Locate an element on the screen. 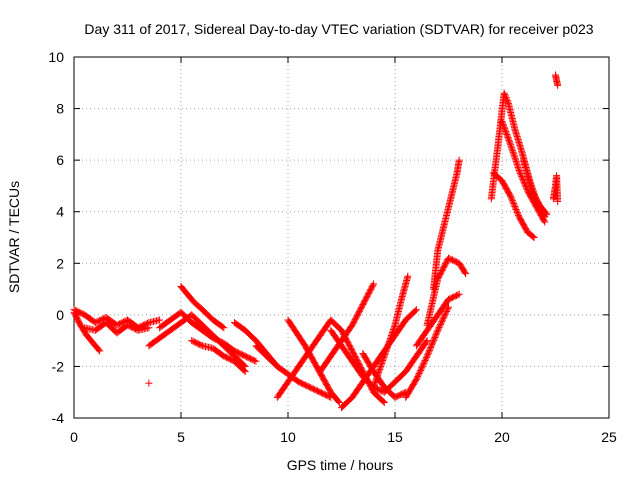 This screenshot has width=640, height=480. y-tick-label: 2 is located at coordinates (60, 263).